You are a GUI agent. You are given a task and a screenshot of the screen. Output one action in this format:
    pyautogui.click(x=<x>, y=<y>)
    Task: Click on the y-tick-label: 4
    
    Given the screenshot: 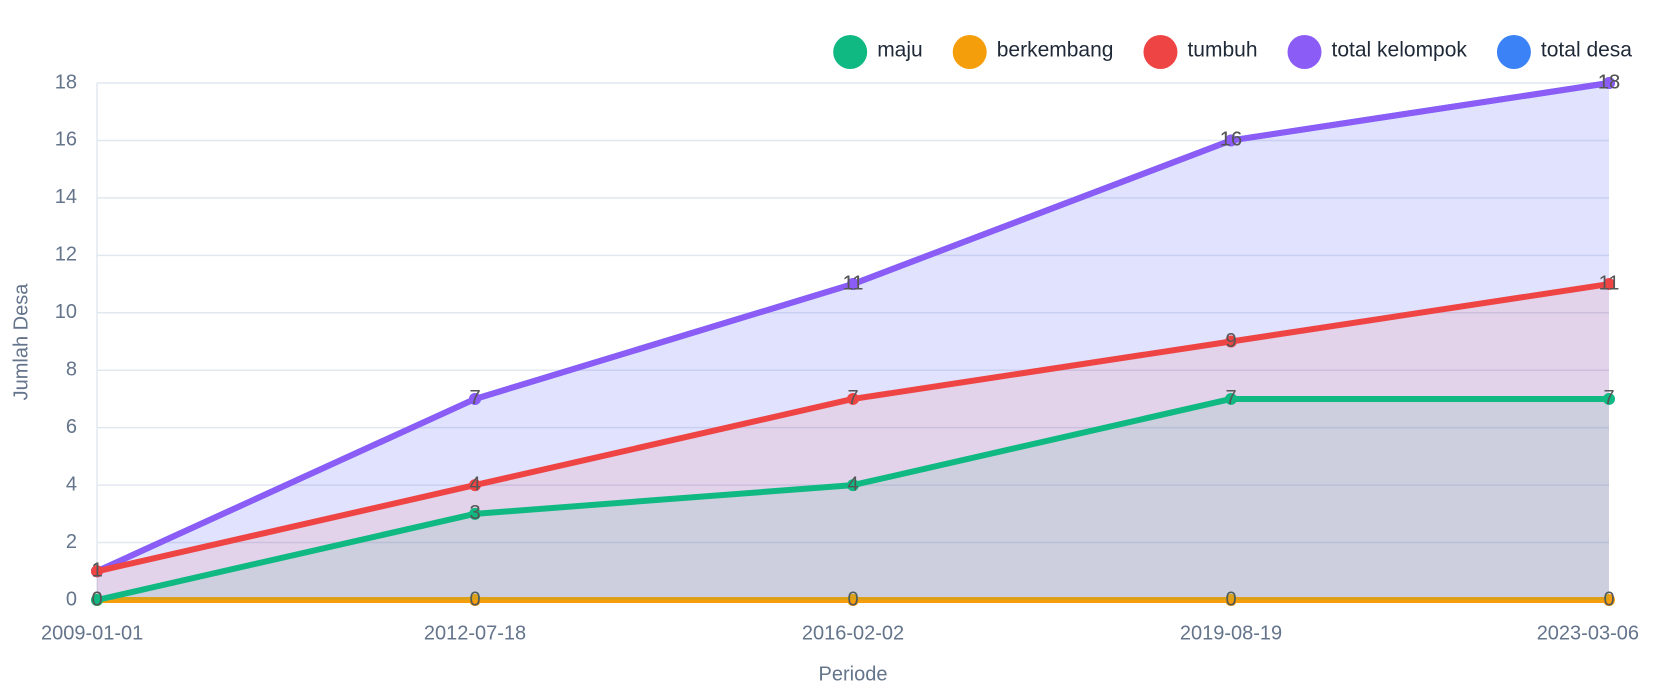 What is the action you would take?
    pyautogui.click(x=71, y=484)
    